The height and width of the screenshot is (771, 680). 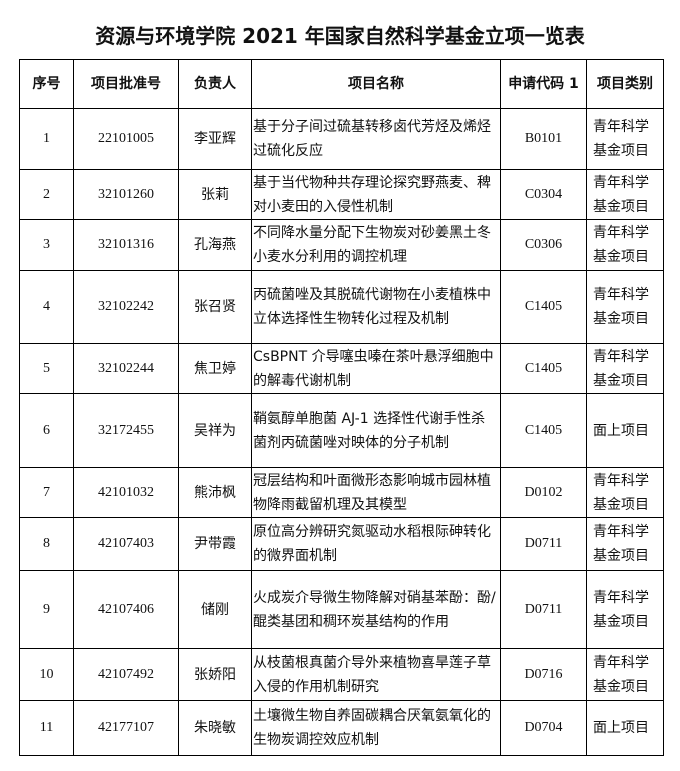 What do you see at coordinates (376, 492) in the screenshot?
I see `cell-name: 冠层结构和叶面微形态影响城市园林植物降雨截留机理及其模型` at bounding box center [376, 492].